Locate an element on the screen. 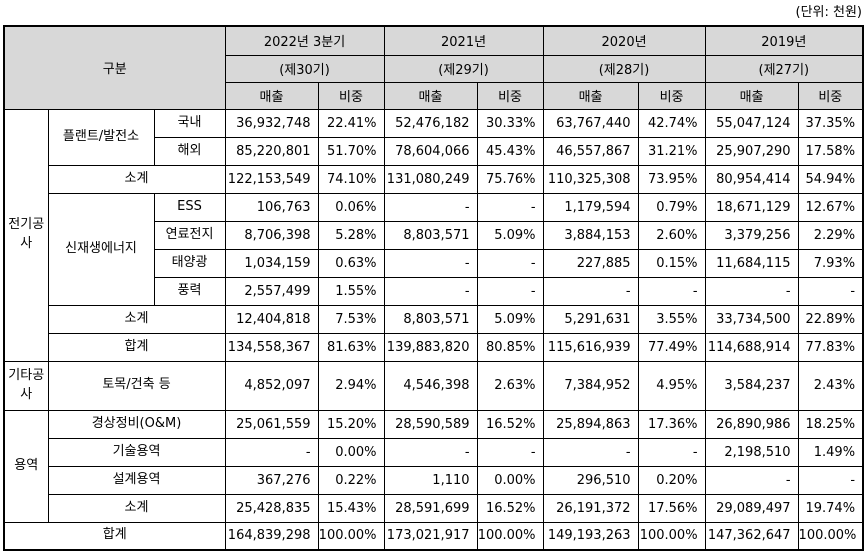 This screenshot has height=558, width=865. header-gubun: 구분 is located at coordinates (114, 67).